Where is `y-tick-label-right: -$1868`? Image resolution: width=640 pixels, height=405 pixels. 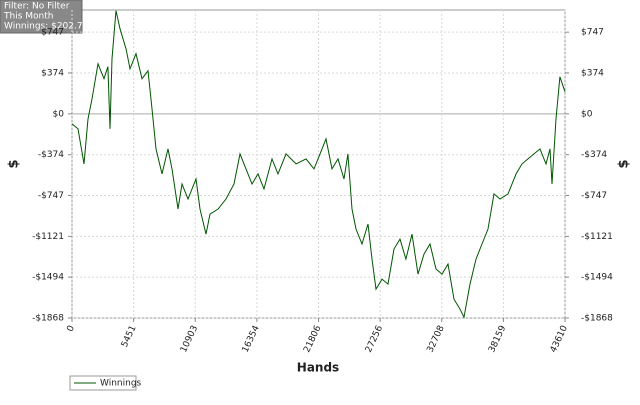 y-tick-label-right: -$1868 is located at coordinates (597, 319).